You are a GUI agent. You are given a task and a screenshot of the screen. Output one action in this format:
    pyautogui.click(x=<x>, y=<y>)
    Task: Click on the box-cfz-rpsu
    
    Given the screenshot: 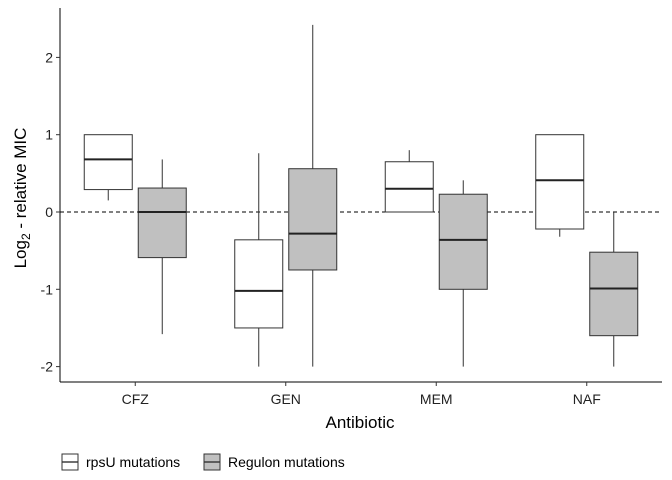 What is the action you would take?
    pyautogui.click(x=108, y=167)
    